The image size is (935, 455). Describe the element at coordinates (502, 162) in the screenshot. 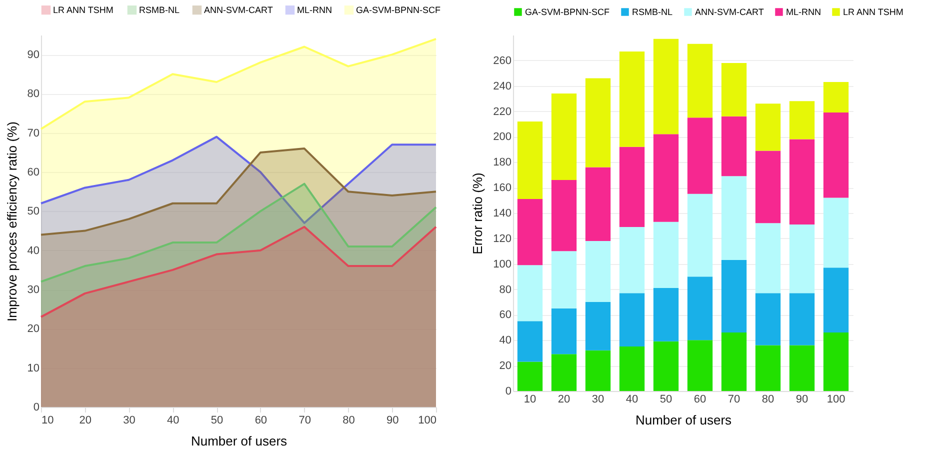

I see `y-tick-label: 180` at that location.